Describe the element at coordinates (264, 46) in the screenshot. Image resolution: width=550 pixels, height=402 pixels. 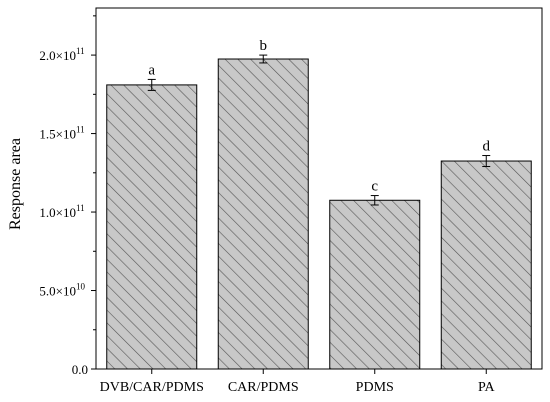
I see `significance-letter: b` at that location.